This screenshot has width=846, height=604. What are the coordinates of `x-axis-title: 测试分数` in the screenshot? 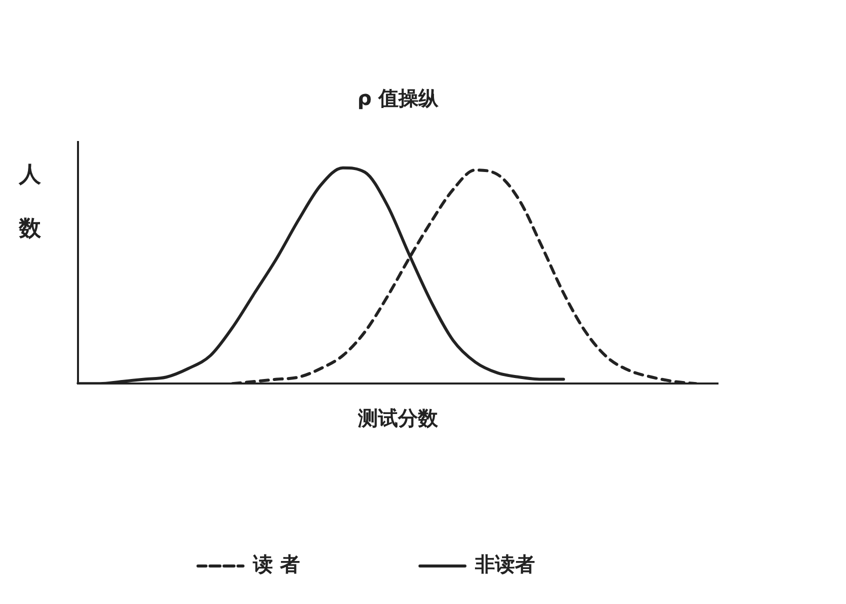 It's located at (398, 418).